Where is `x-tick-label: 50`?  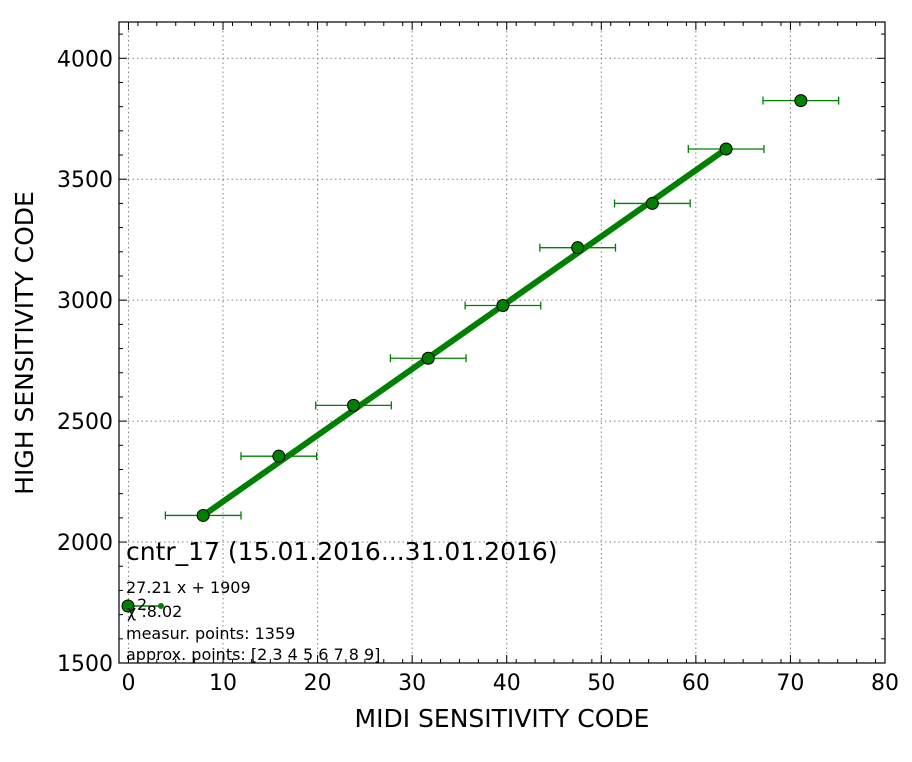 x-tick-label: 50 is located at coordinates (601, 683).